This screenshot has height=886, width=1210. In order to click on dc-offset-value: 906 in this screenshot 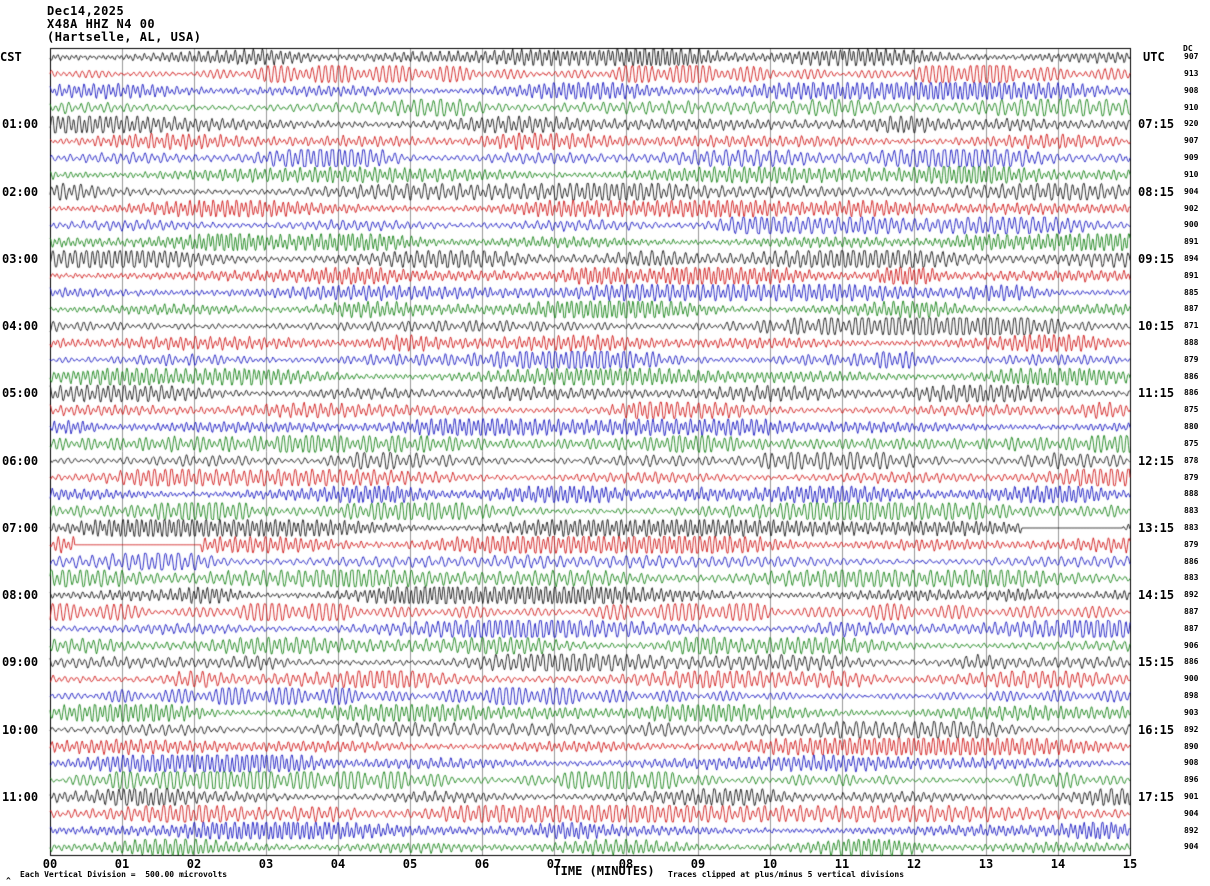, I will do `click(1191, 645)`.